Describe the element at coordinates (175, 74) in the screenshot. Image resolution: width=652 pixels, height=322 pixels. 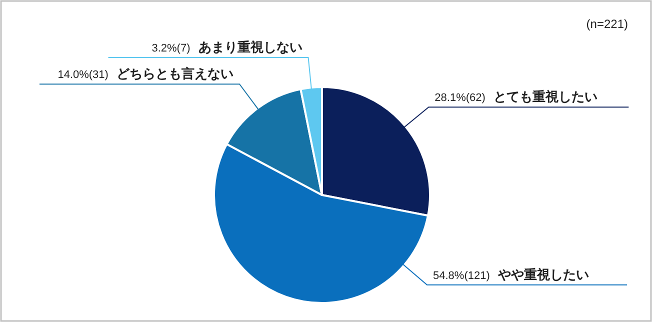
I see `slice-label: どちらとも言えない` at that location.